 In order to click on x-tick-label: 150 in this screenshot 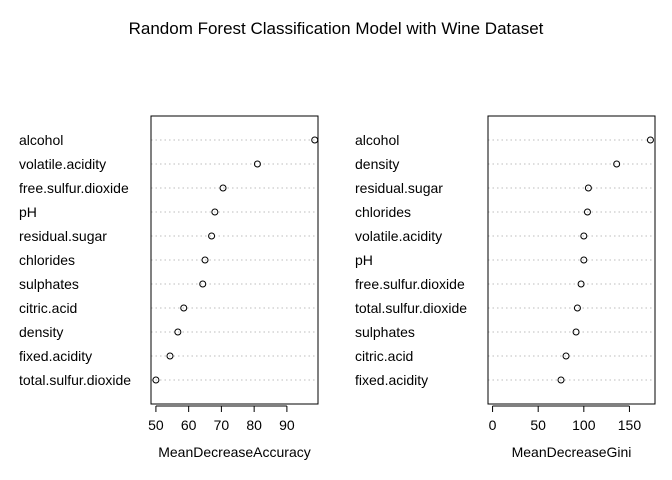, I will do `click(630, 425)`.